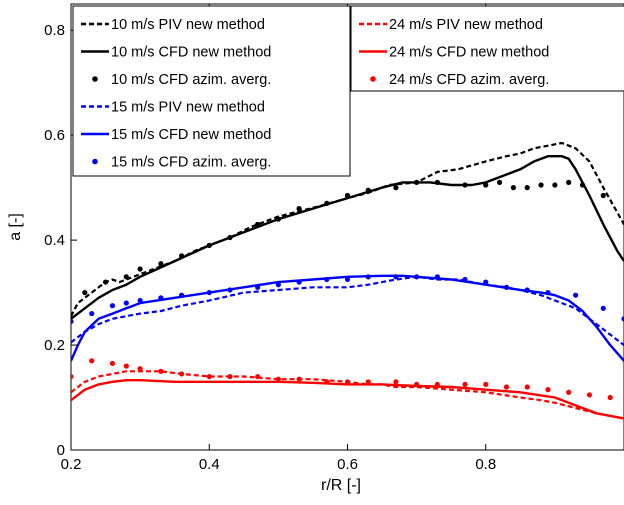 This screenshot has width=624, height=505. What do you see at coordinates (54, 240) in the screenshot?
I see `y-tick-label: 0.4` at bounding box center [54, 240].